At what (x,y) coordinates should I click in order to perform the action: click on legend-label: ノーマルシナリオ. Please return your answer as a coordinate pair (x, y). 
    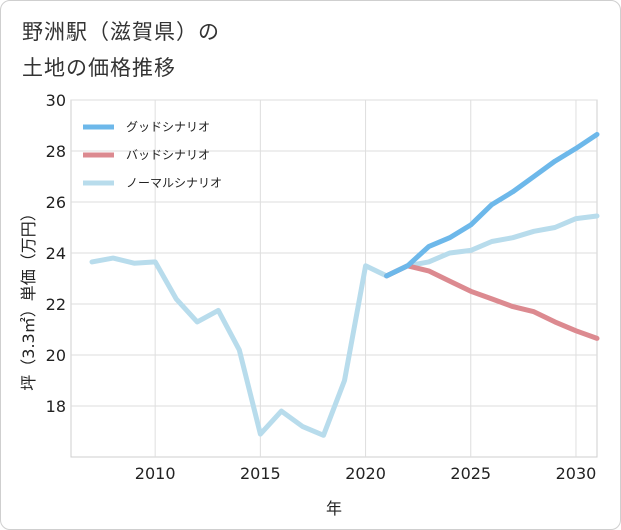
    Looking at the image, I should click on (174, 183).